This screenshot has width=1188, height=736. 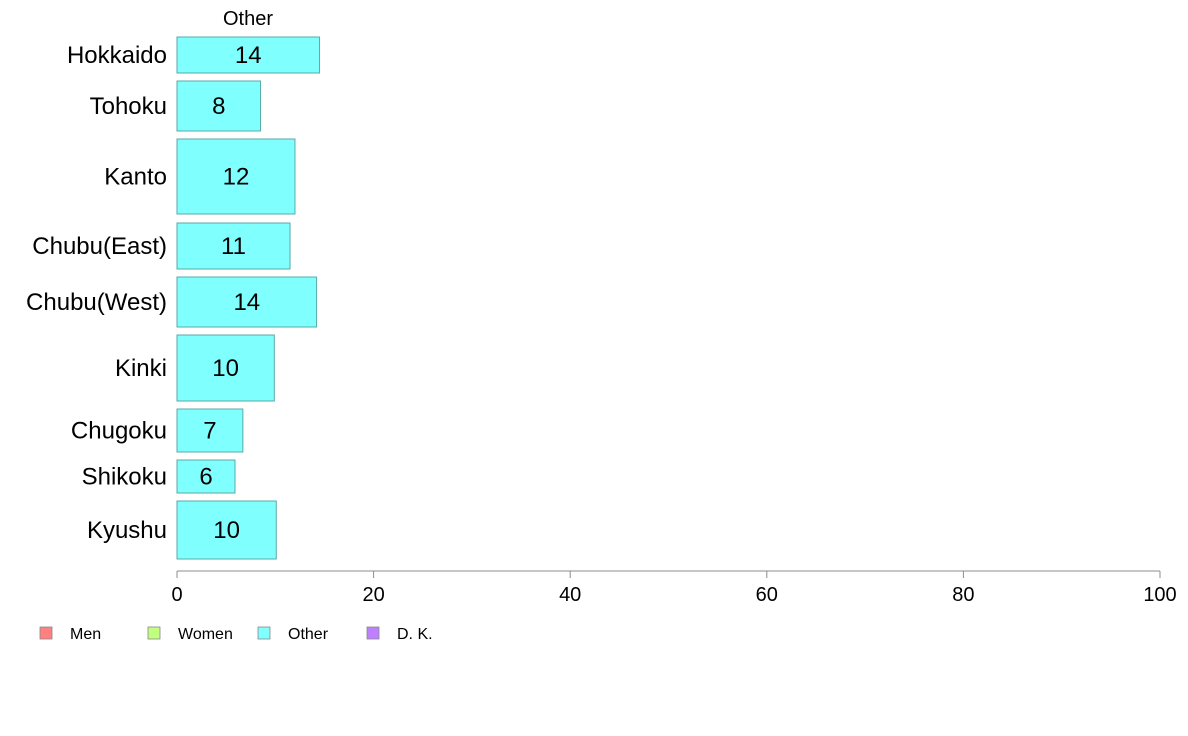 I want to click on category-label: Kyushu, so click(x=127, y=530).